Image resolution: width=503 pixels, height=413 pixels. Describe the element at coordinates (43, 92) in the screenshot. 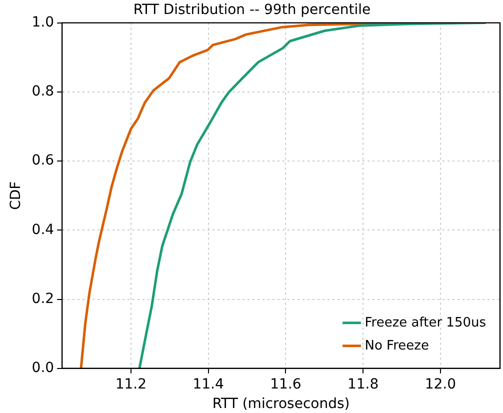

I see `y-tick-label: 0.8` at that location.